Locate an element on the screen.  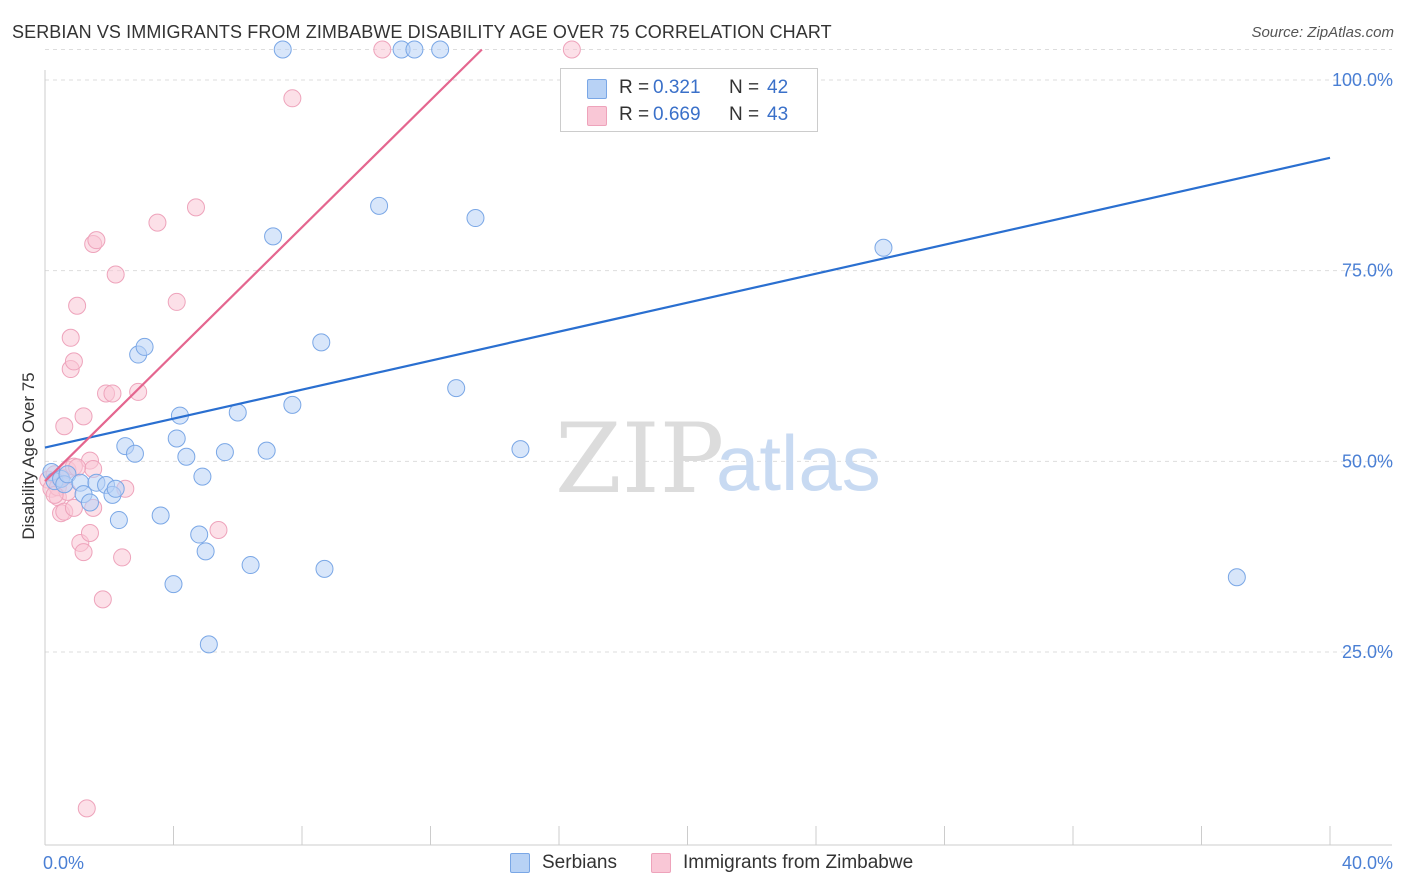
x-tick-label-max: 40.0% is located at coordinates (1367, 863).